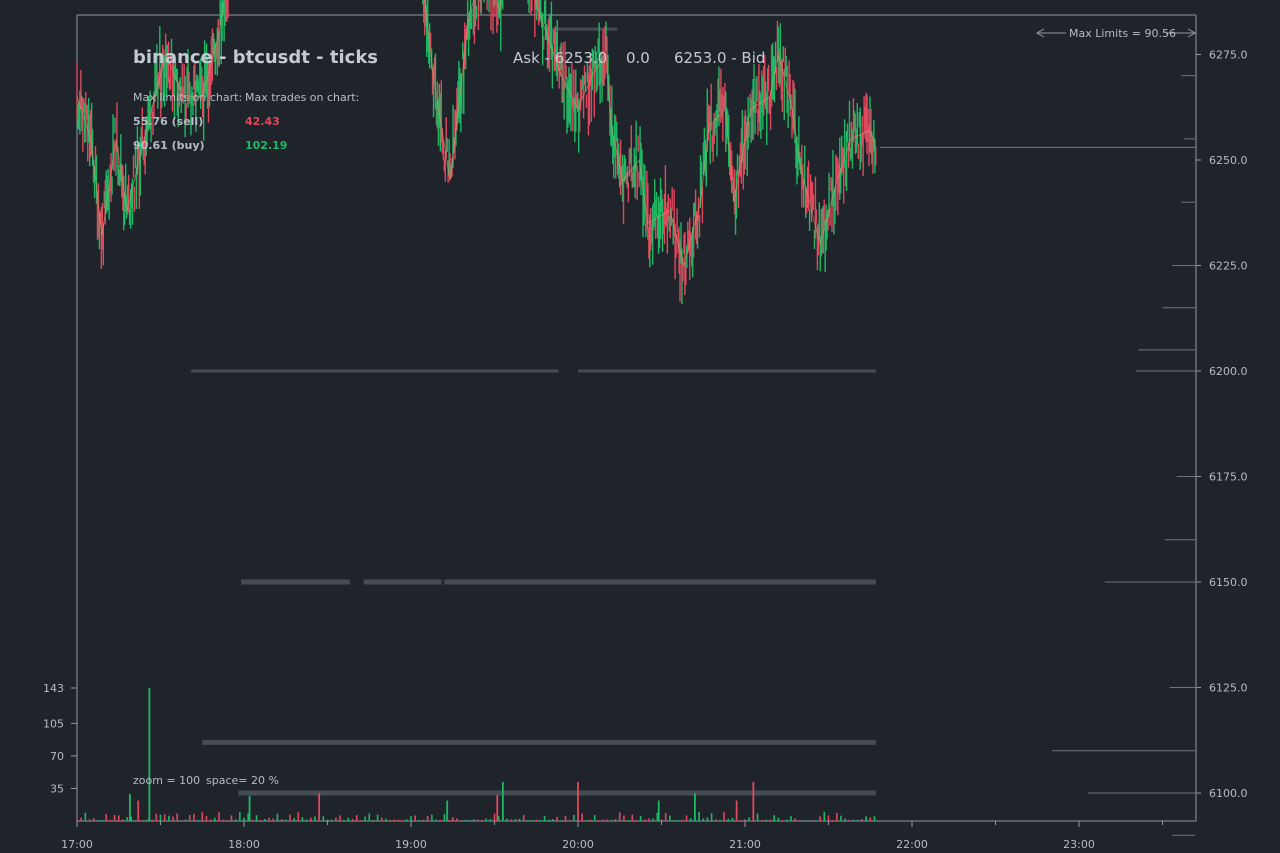 The width and height of the screenshot is (1280, 853). I want to click on time-axis-ticks: 17:00 18:00 19:00 20:00 21:00 22:00 23:00, so click(612, 836).